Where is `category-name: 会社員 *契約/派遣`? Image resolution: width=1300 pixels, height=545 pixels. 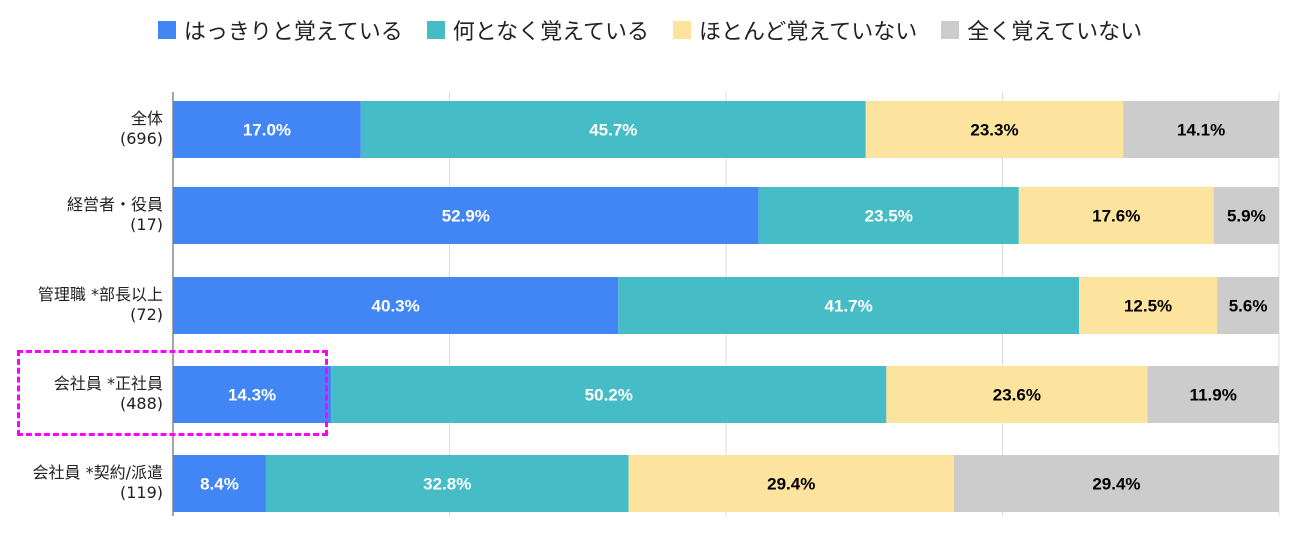 category-name: 会社員 *契約/派遣 is located at coordinates (97, 472).